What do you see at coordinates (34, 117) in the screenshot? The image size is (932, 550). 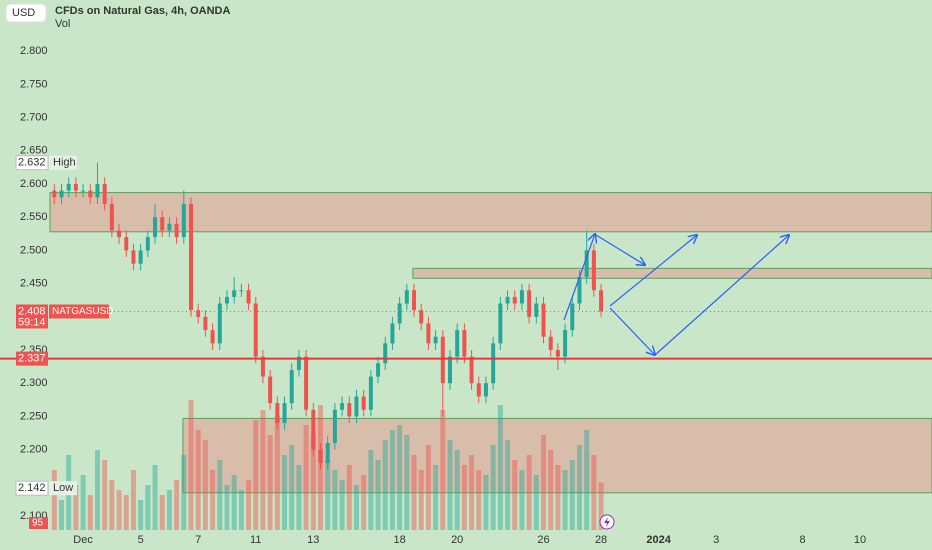 I see `y-tick-label: 2.700` at bounding box center [34, 117].